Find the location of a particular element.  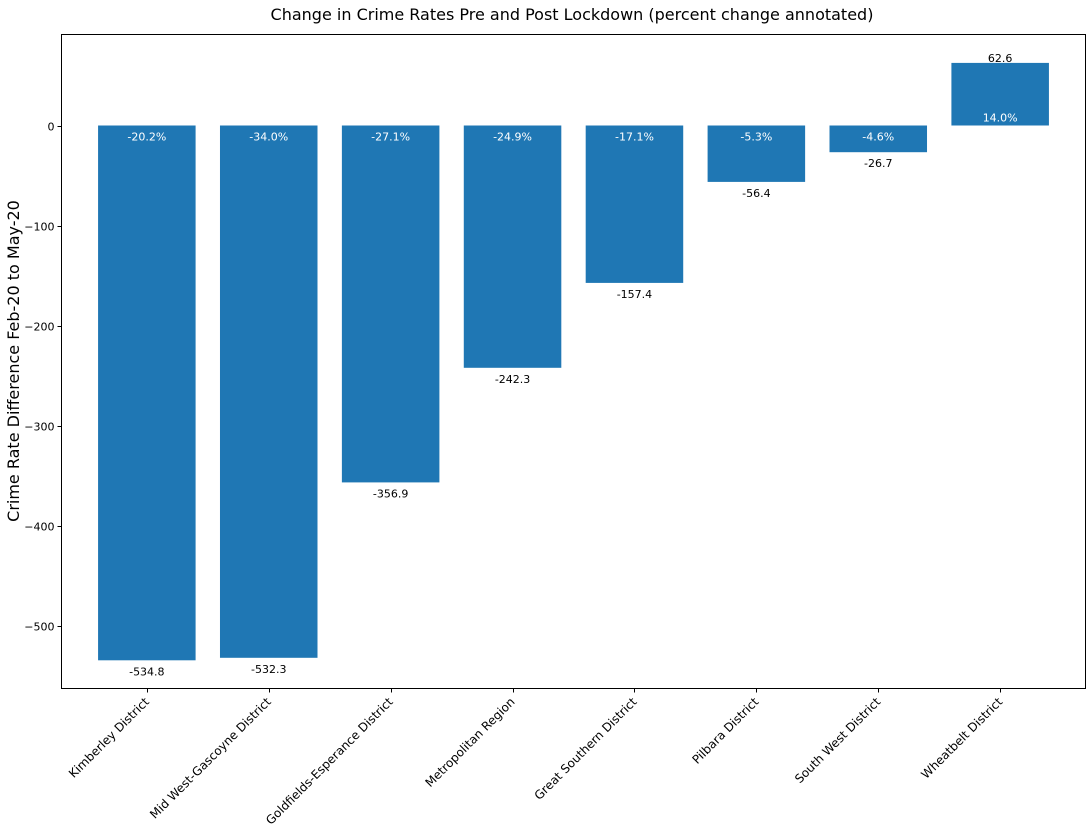

y-tick-label-3: −200 is located at coordinates (39, 327).